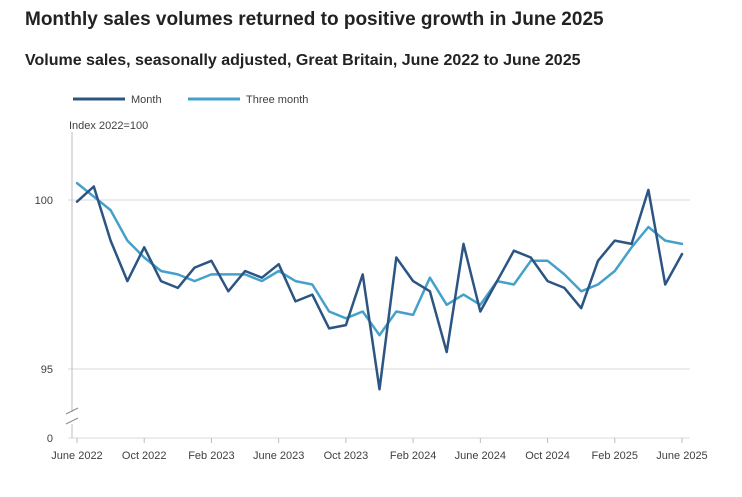 This screenshot has width=742, height=497. What do you see at coordinates (480, 456) in the screenshot?
I see `x-tick-label: June 2024` at bounding box center [480, 456].